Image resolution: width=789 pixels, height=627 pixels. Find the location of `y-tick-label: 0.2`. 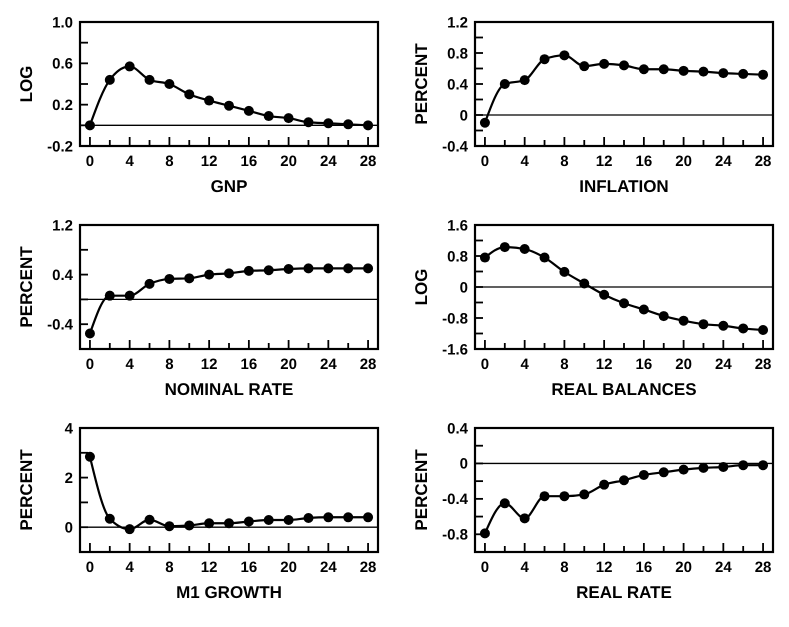

y-tick-label: 0.2 is located at coordinates (62, 105).